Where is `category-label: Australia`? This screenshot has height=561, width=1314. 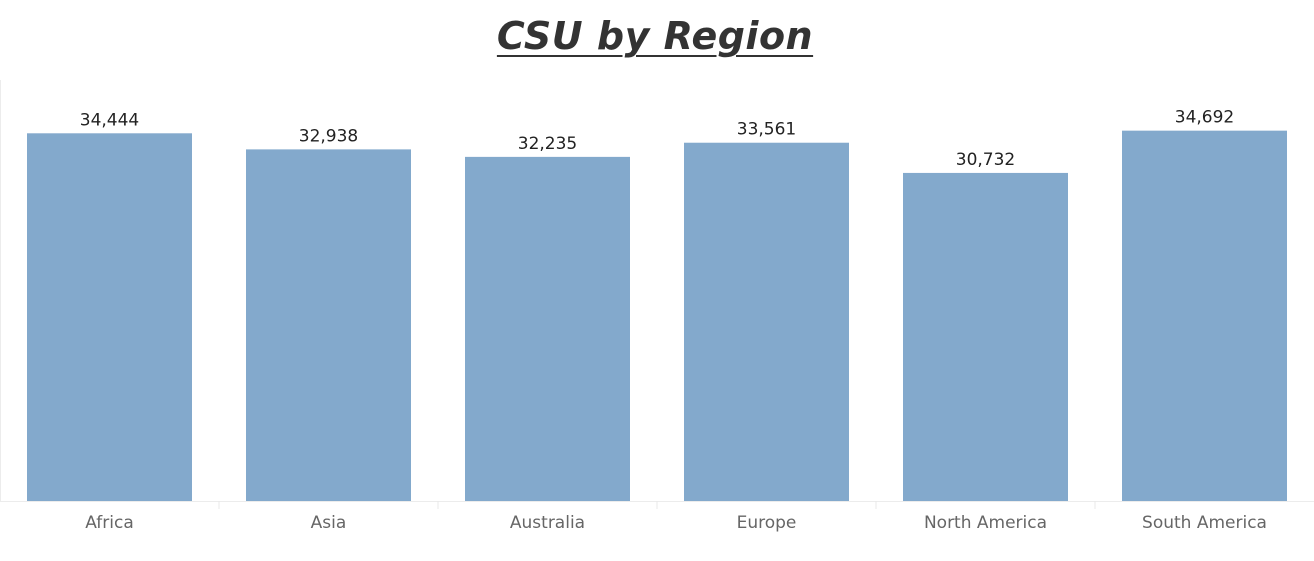 category-label: Australia is located at coordinates (547, 523).